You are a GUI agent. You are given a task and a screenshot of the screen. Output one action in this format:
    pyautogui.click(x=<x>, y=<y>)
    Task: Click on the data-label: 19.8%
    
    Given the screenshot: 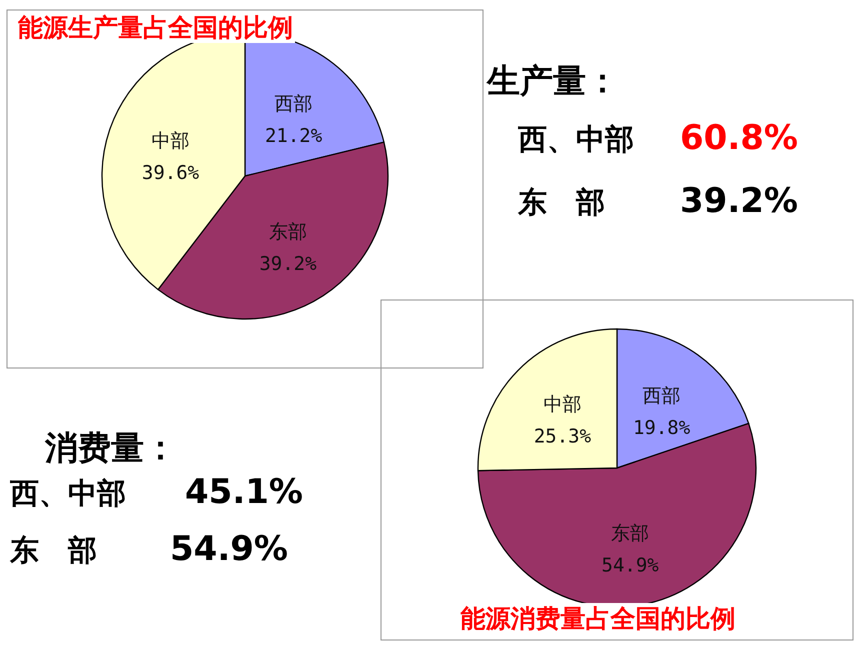 What is the action you would take?
    pyautogui.click(x=661, y=427)
    